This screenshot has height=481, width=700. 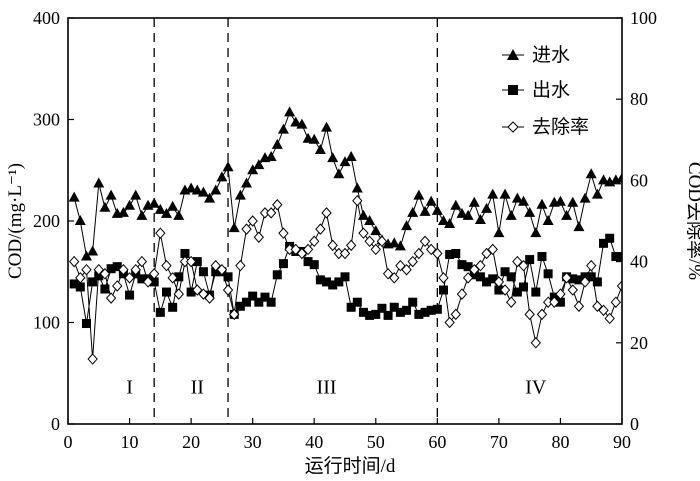 What do you see at coordinates (191, 442) in the screenshot?
I see `x-tick-label: 20` at bounding box center [191, 442].